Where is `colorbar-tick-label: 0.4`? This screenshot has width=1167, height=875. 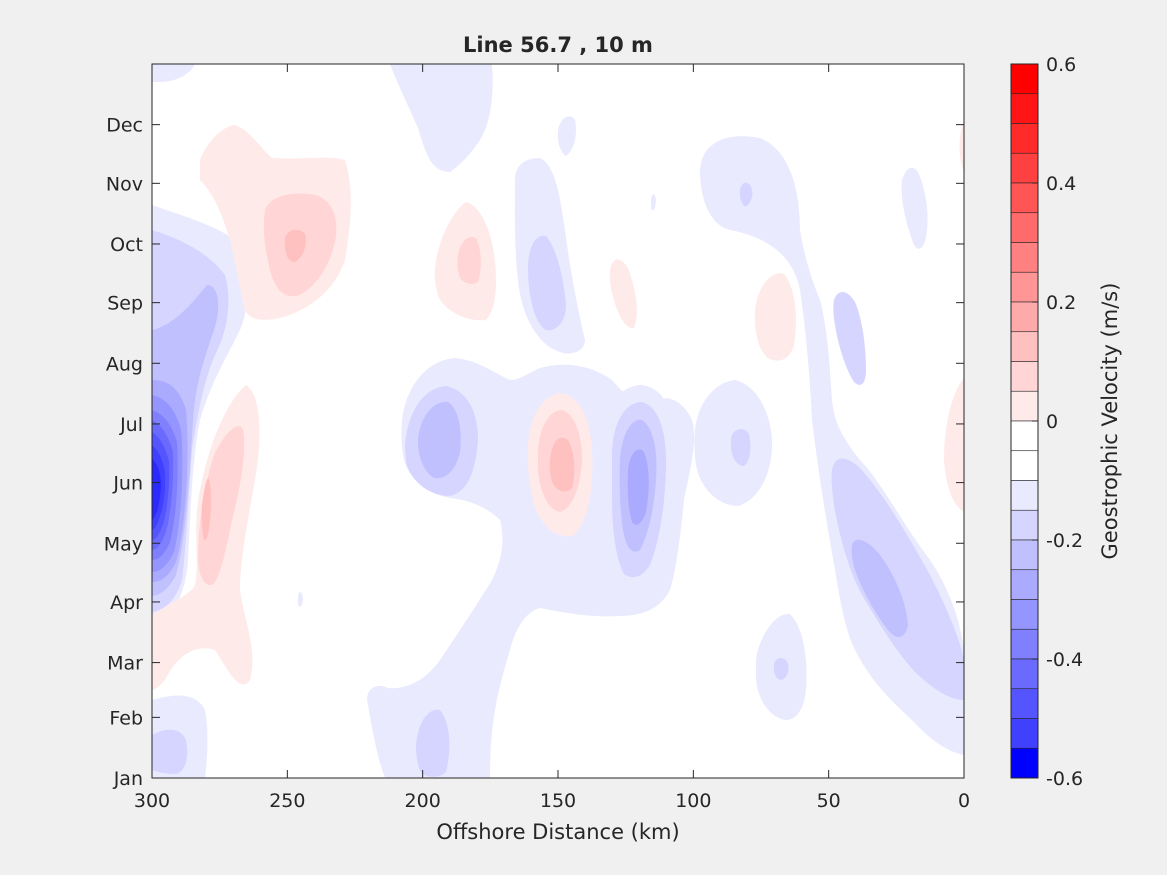 colorbar-tick-label: 0.4 is located at coordinates (1061, 184).